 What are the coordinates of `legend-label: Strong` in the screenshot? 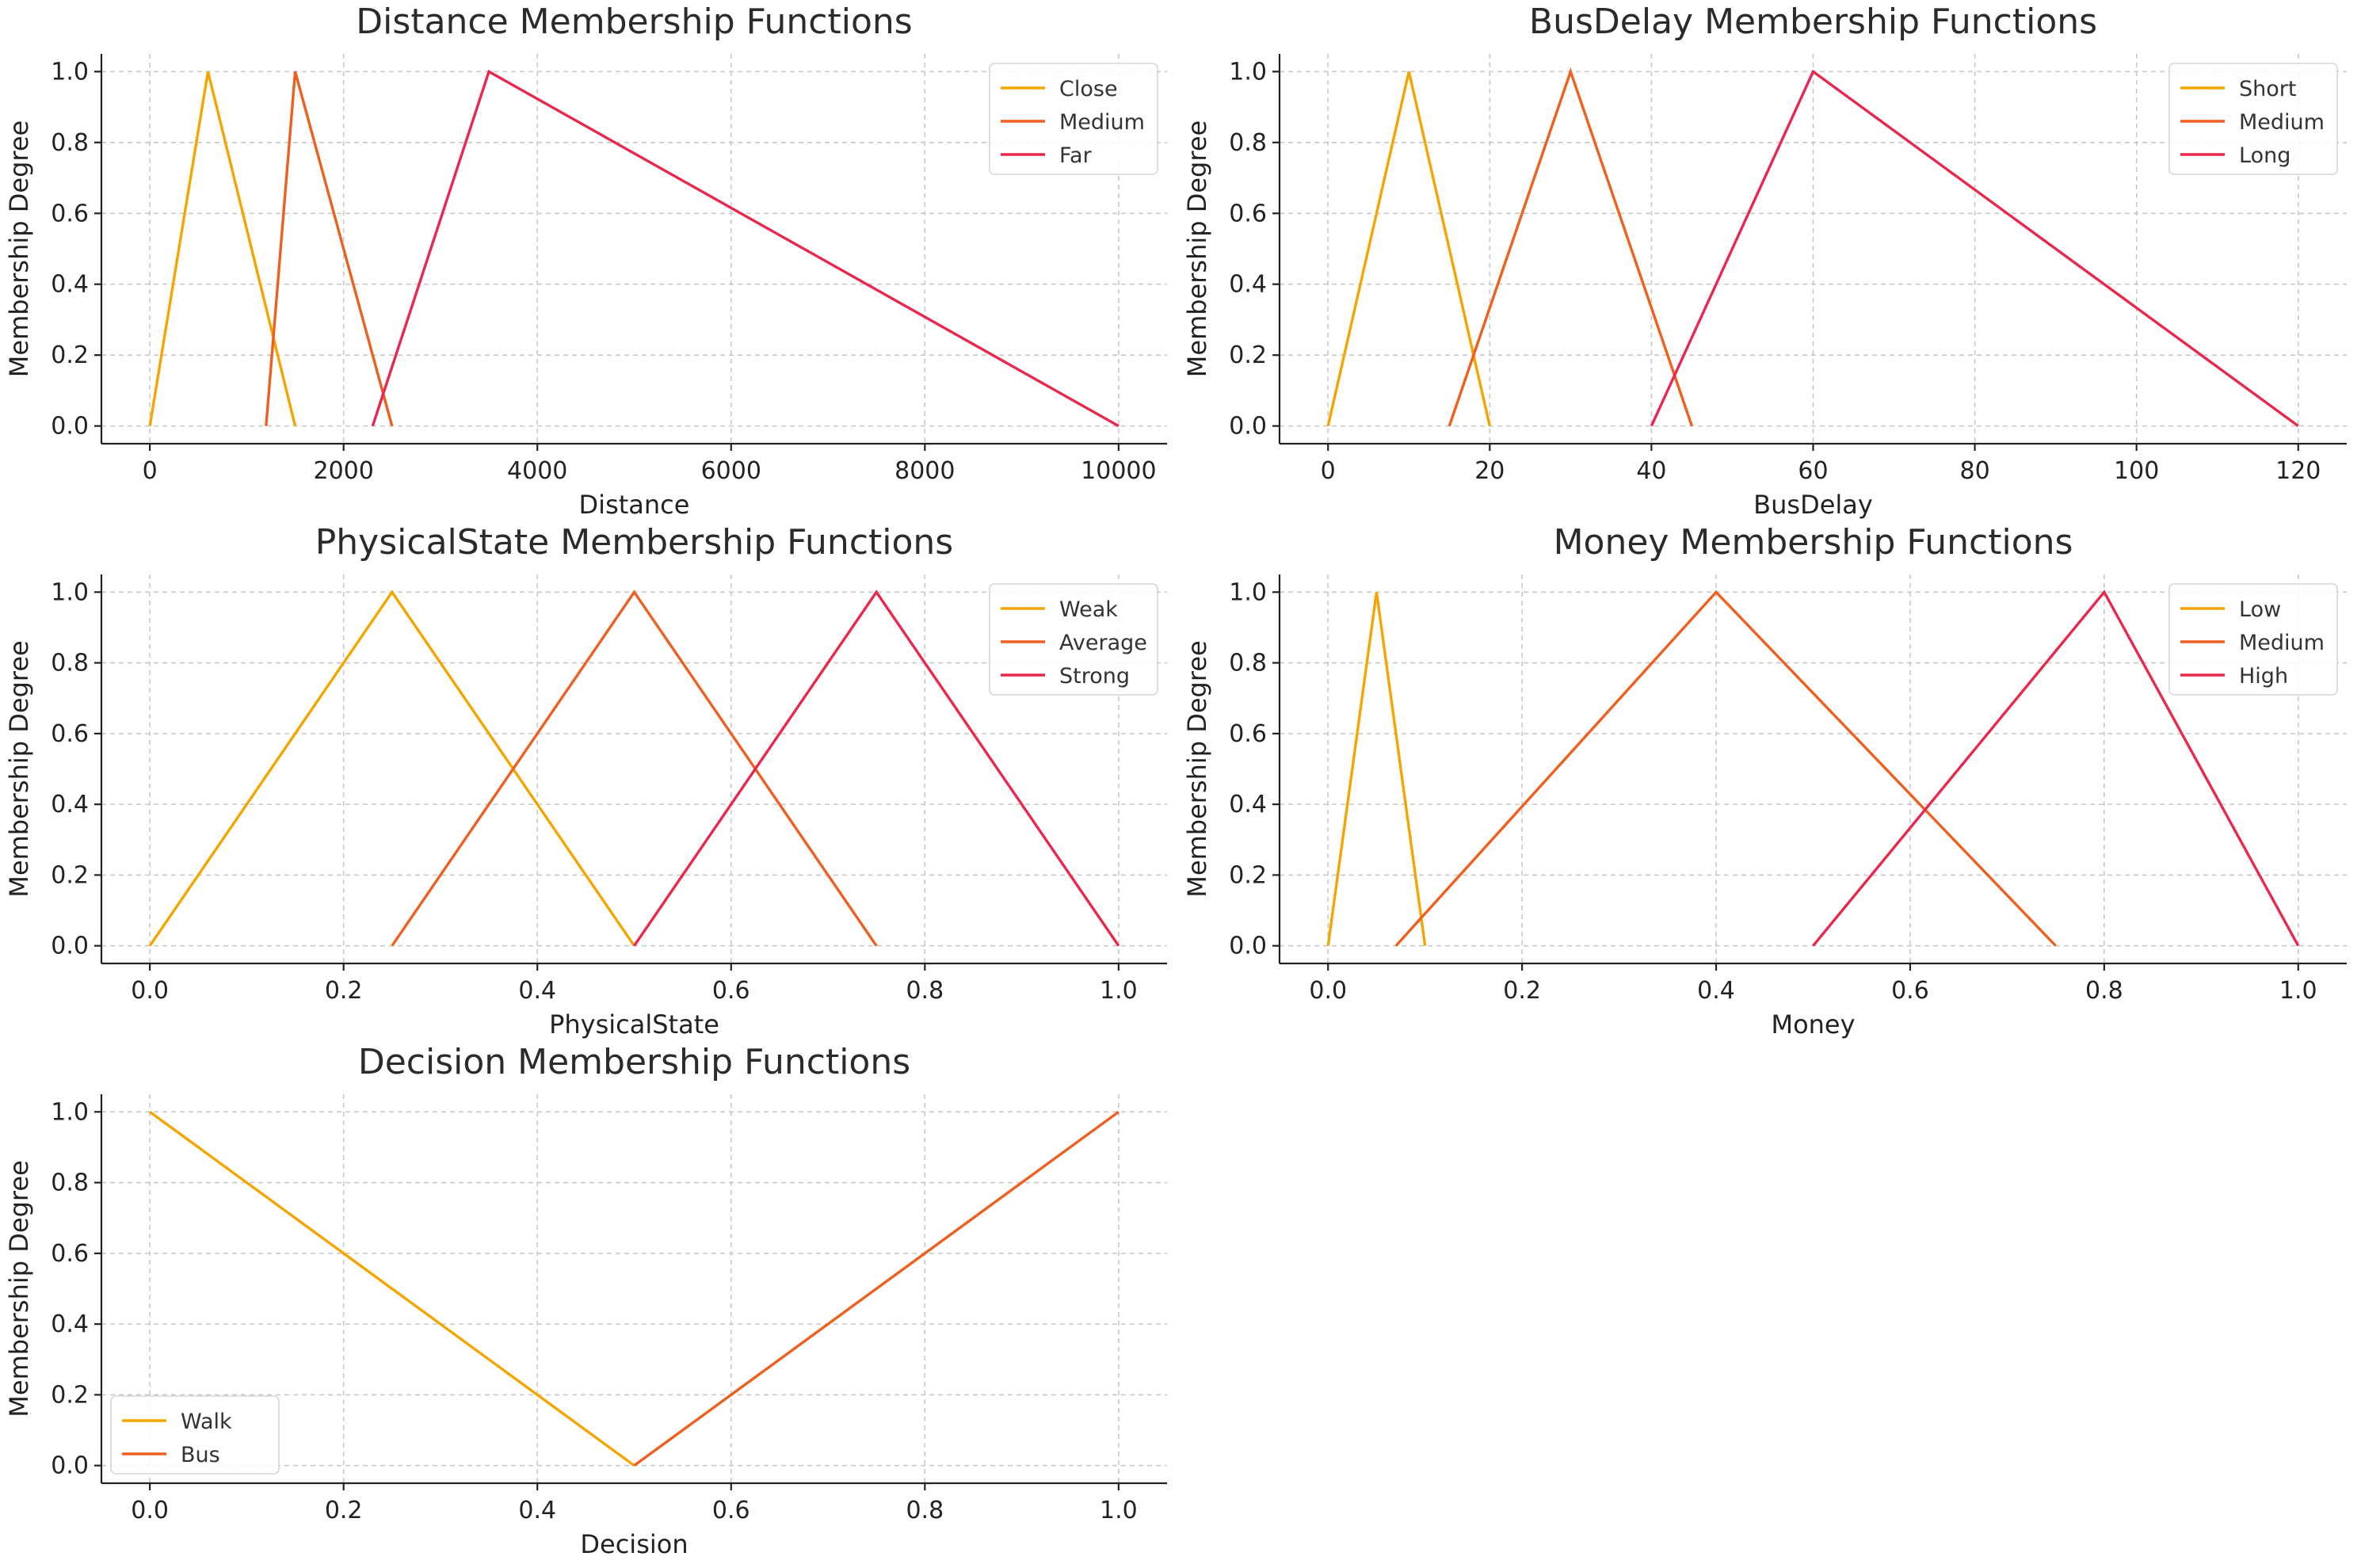 It's located at (1094, 676).